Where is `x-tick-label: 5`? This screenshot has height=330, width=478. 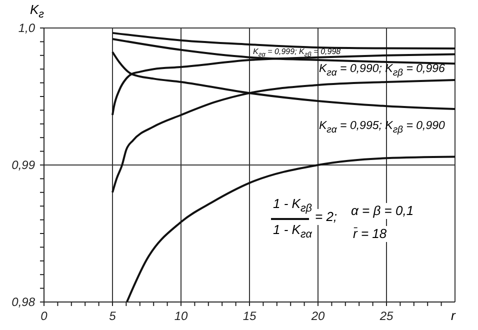 x-tick-label: 5 is located at coordinates (112, 316).